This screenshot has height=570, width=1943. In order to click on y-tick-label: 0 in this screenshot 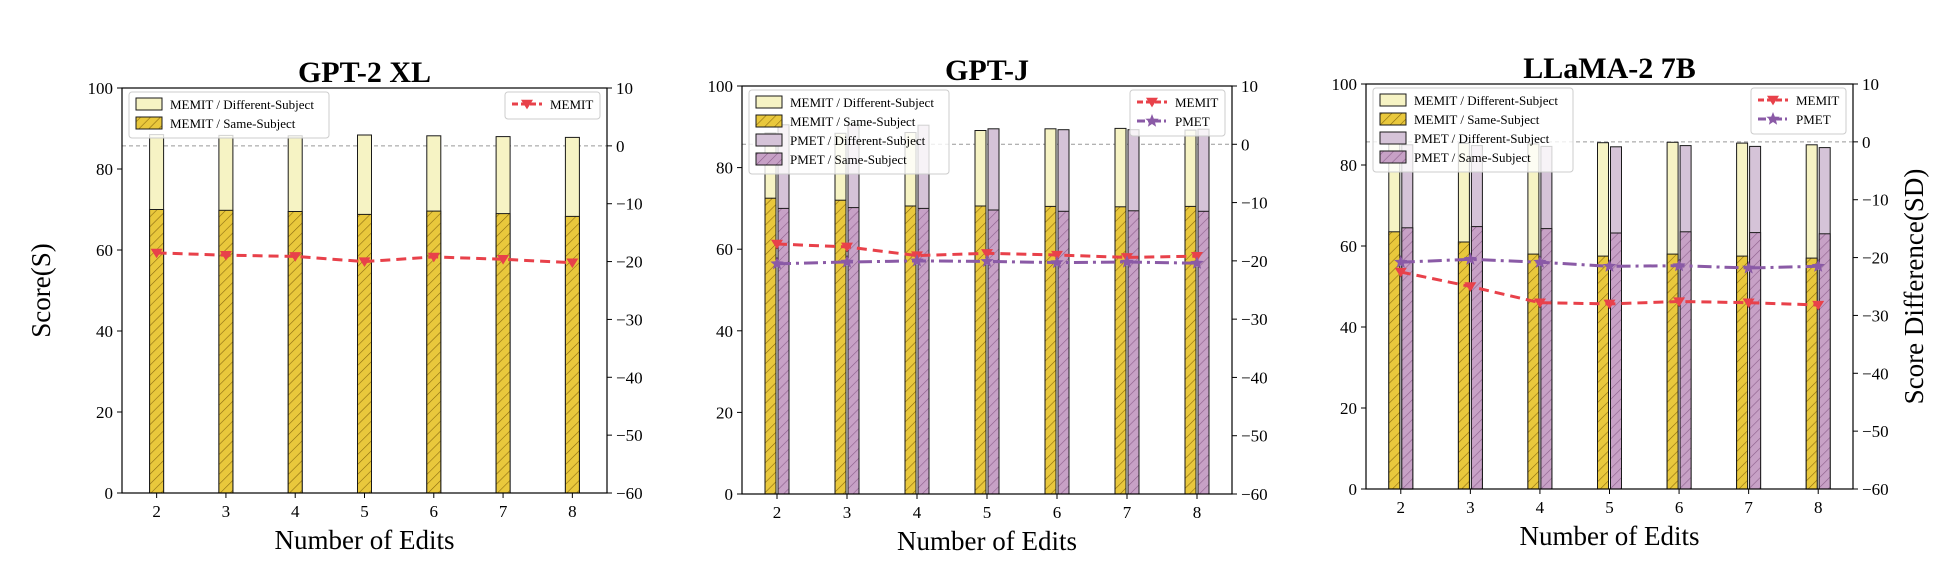, I will do `click(729, 494)`.